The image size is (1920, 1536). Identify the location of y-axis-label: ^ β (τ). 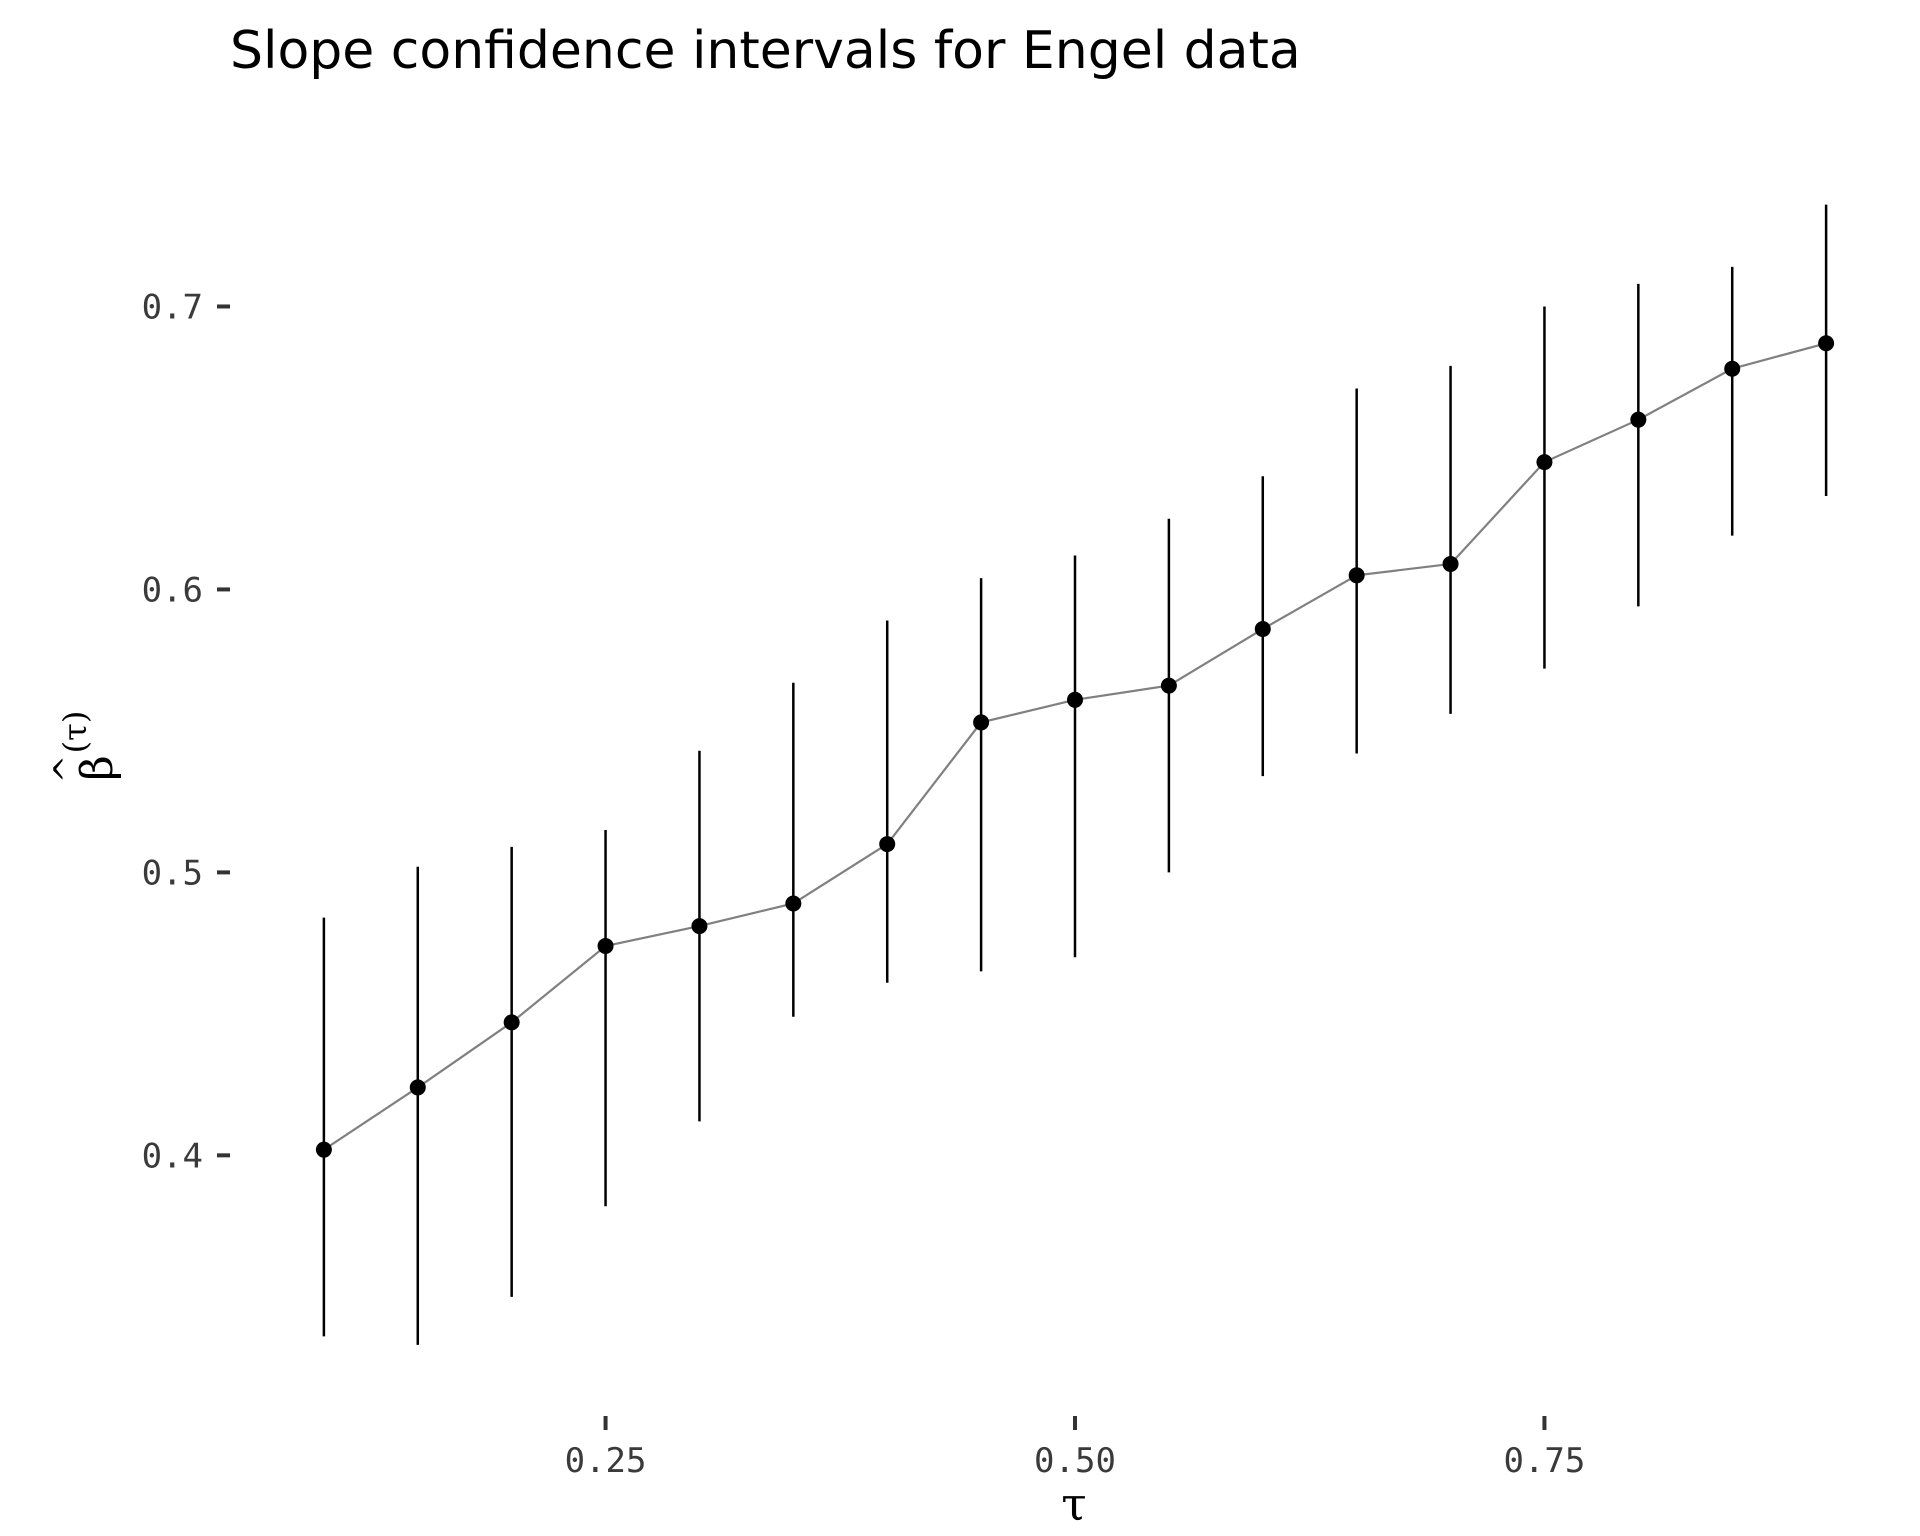
(85, 747).